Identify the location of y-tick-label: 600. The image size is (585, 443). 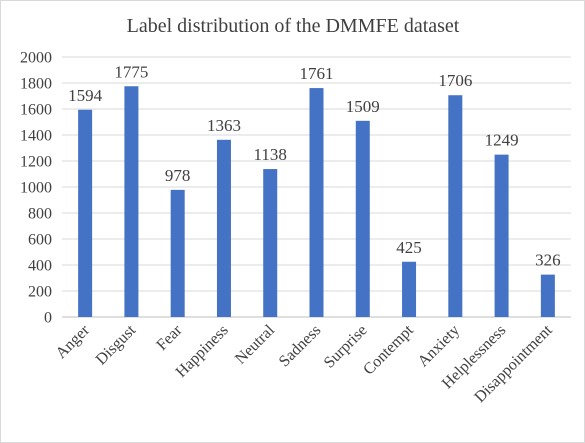
(40, 240).